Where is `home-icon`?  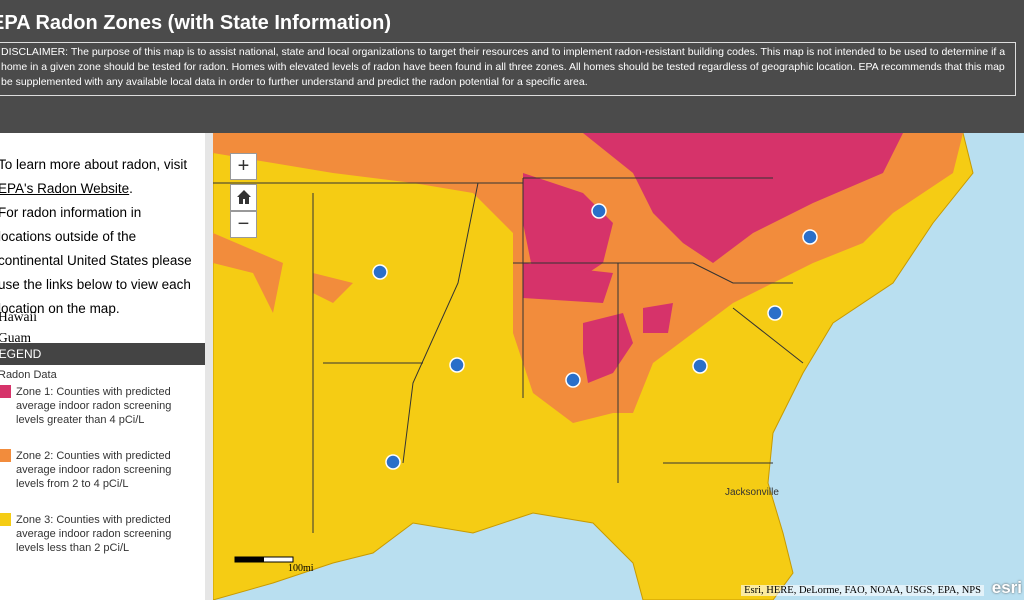
home-icon is located at coordinates (243, 197).